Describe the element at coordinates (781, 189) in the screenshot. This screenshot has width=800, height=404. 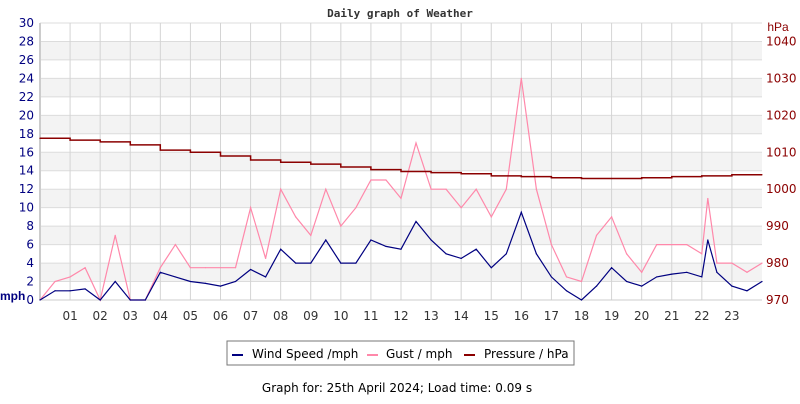
I see `right-tick-label: 1000` at that location.